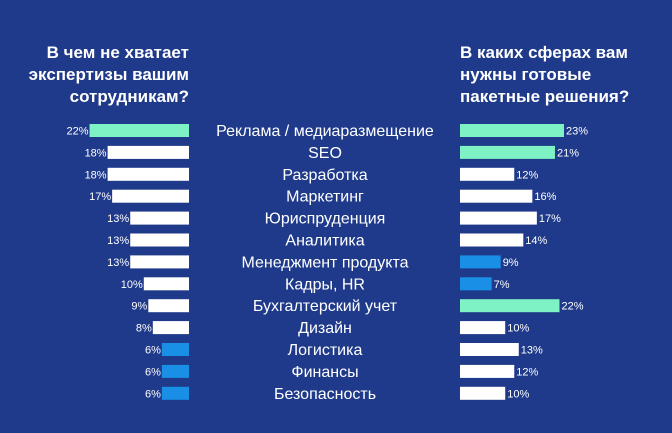 This screenshot has width=672, height=433. Describe the element at coordinates (325, 328) in the screenshot. I see `category-label: Дизайн` at that location.